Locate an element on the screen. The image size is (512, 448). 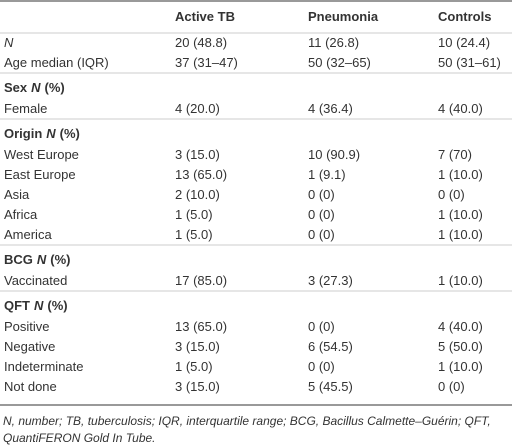
section-name: BCG is located at coordinates (18, 259).